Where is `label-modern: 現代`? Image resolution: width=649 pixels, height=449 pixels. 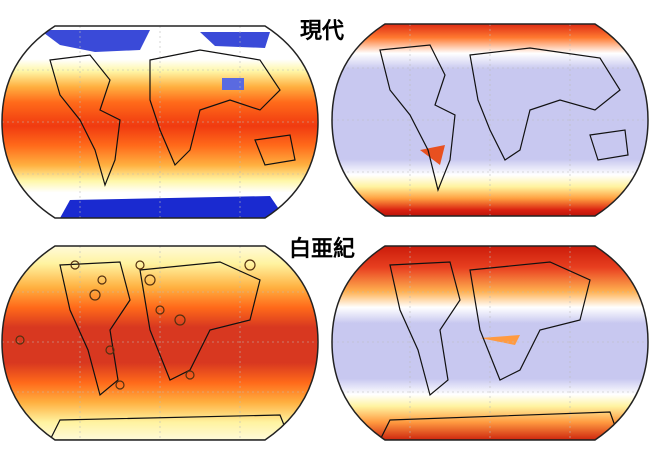
label-modern: 現代 is located at coordinates (322, 31).